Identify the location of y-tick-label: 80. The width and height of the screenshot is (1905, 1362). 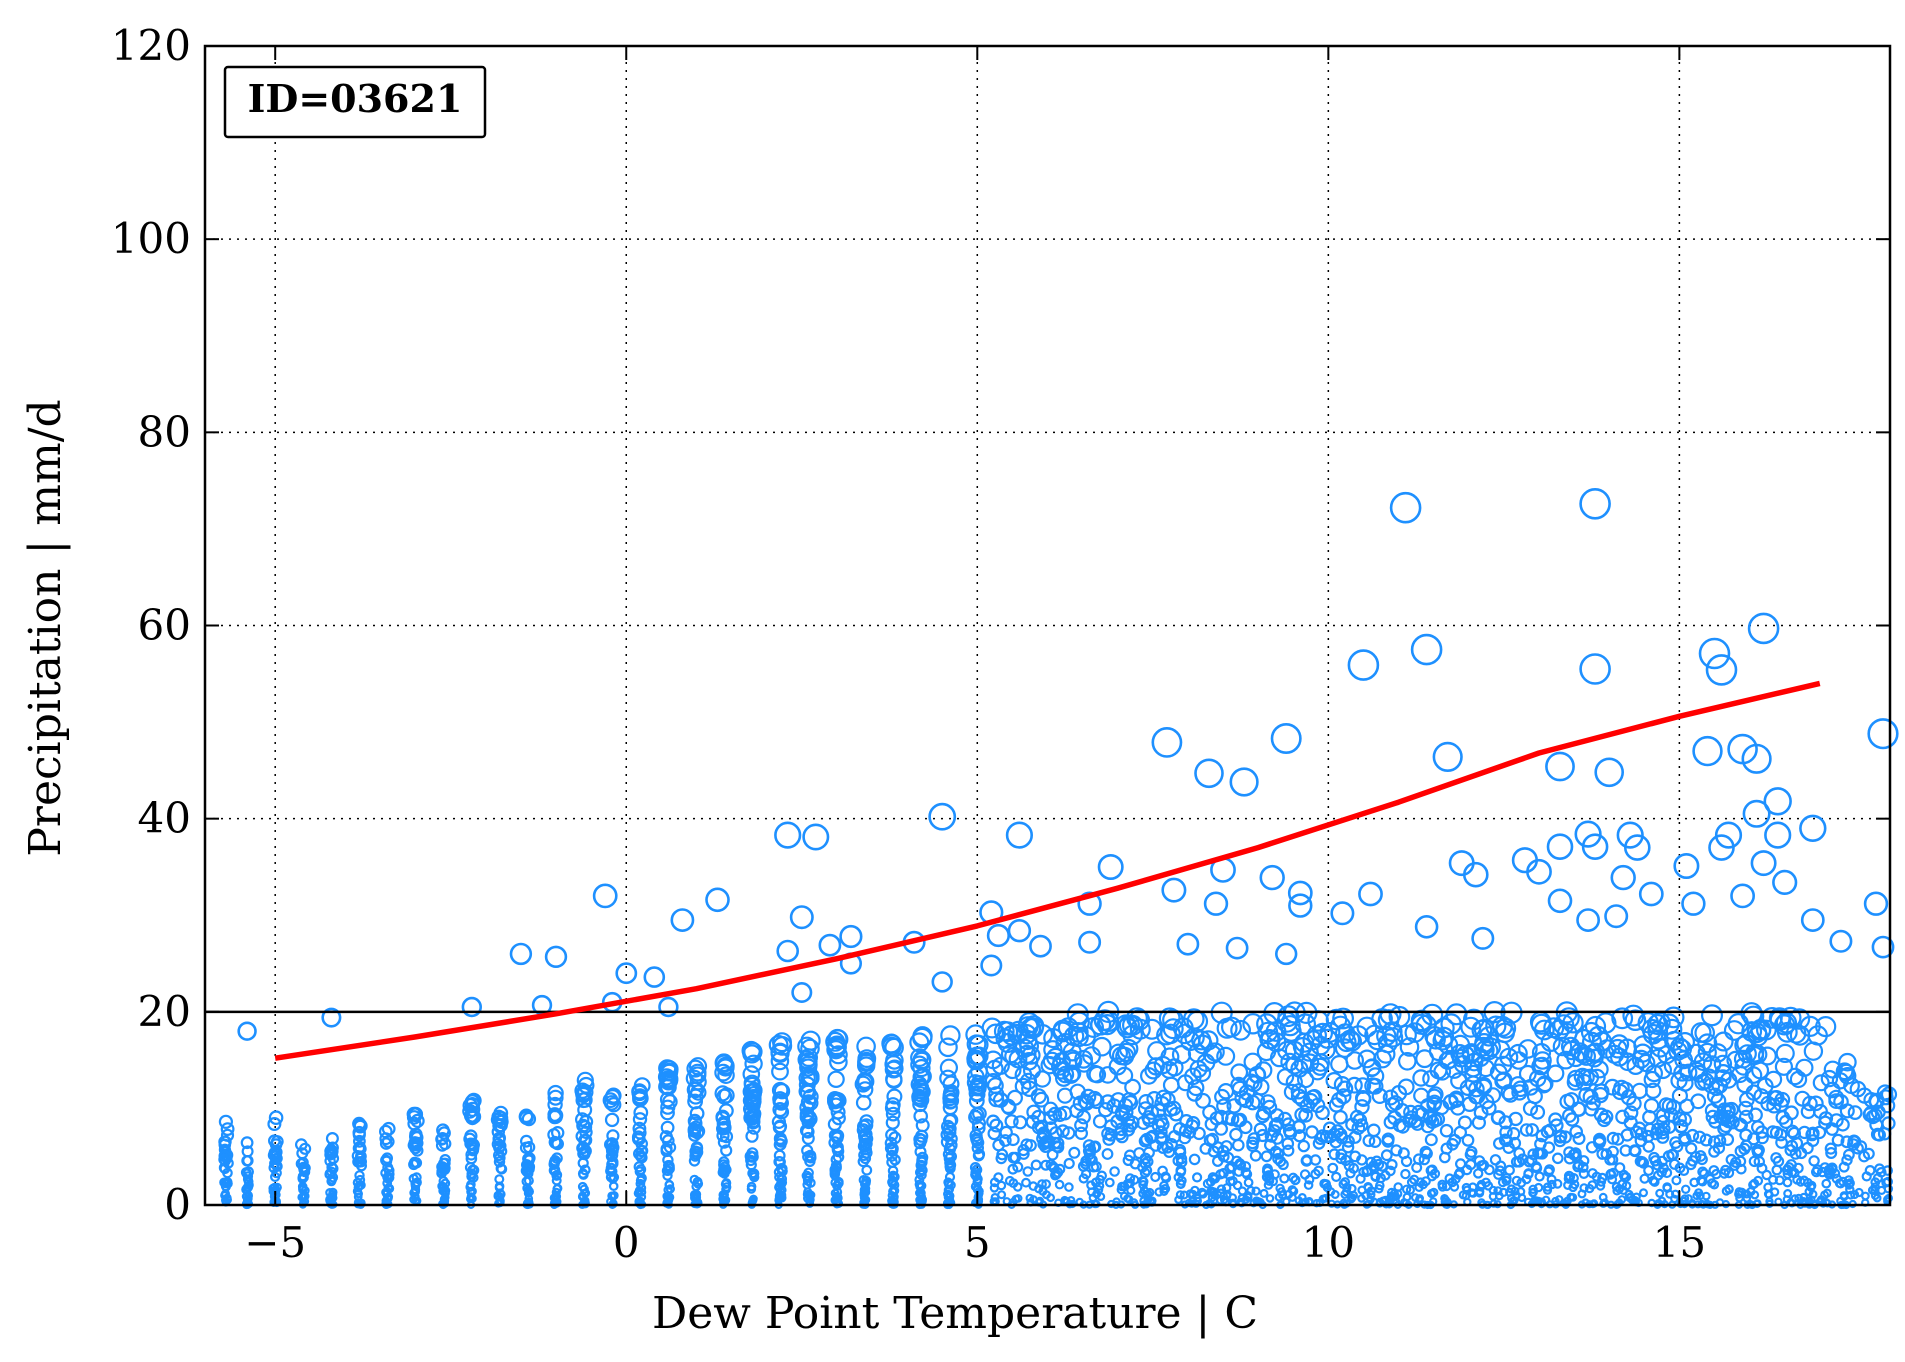
(164, 431).